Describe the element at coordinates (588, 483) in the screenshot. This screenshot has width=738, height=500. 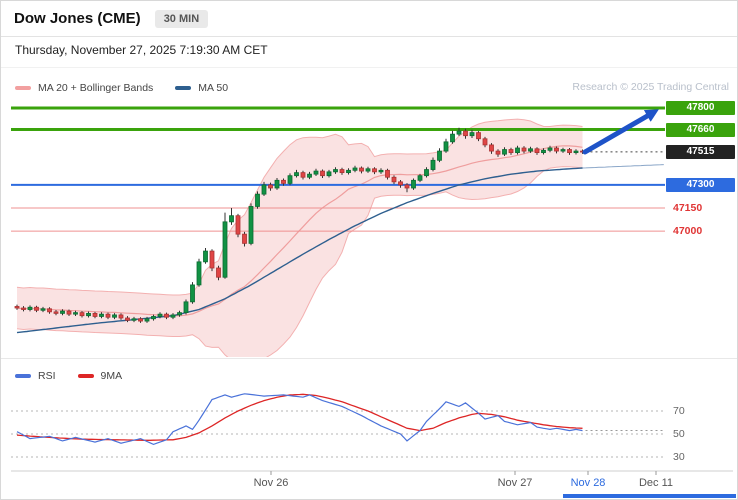
I see `x-axis-label-nov-28: Nov 28` at that location.